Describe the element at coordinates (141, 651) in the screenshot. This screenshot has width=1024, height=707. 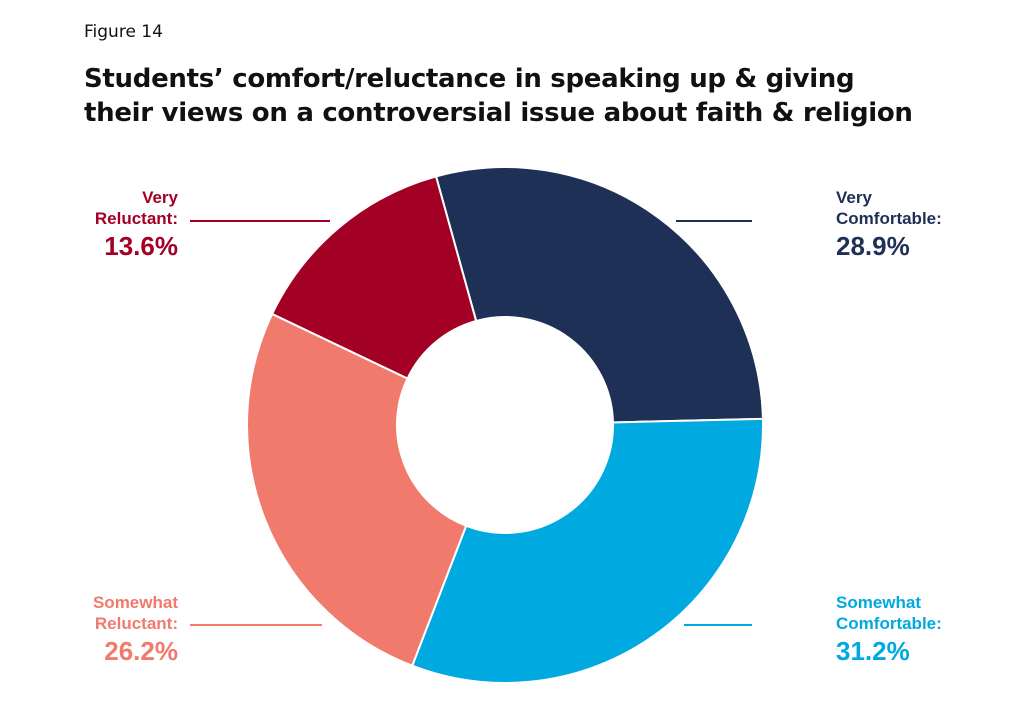
I see `slice-value-somewhat-reluctant: 26.2%` at that location.